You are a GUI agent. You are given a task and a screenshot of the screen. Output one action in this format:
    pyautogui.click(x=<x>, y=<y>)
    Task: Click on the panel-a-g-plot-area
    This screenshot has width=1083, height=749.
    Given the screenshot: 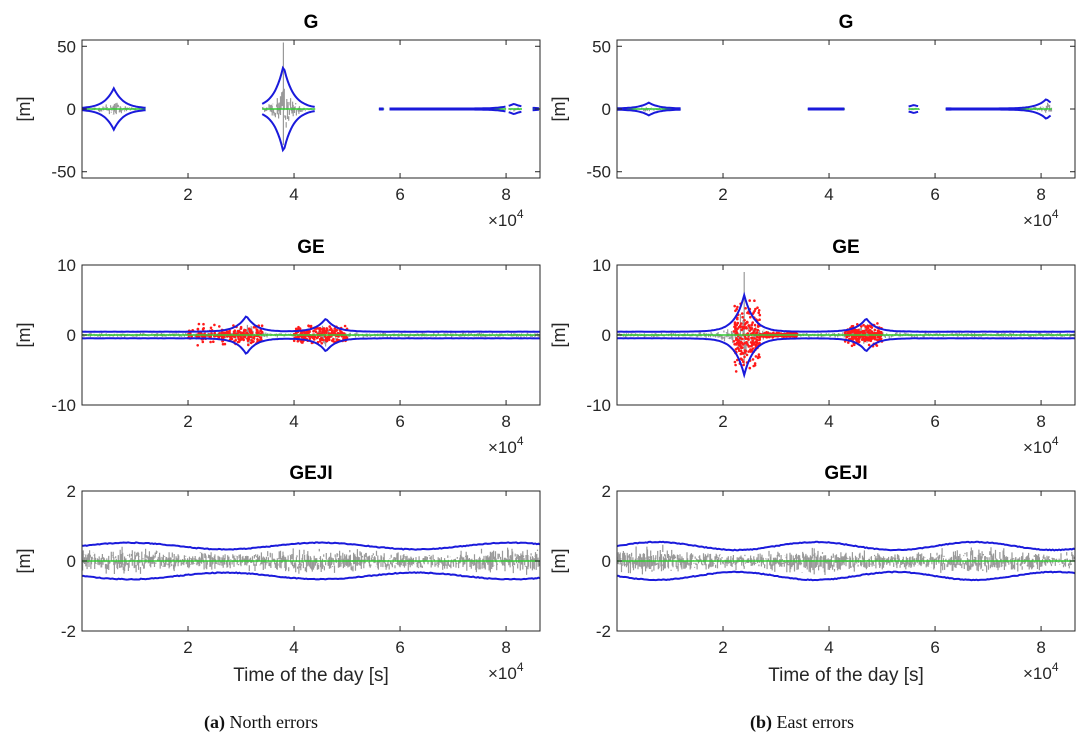 What is the action you would take?
    pyautogui.click(x=311, y=97)
    